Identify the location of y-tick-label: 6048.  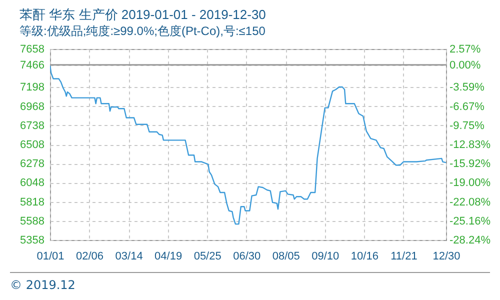
(32, 183).